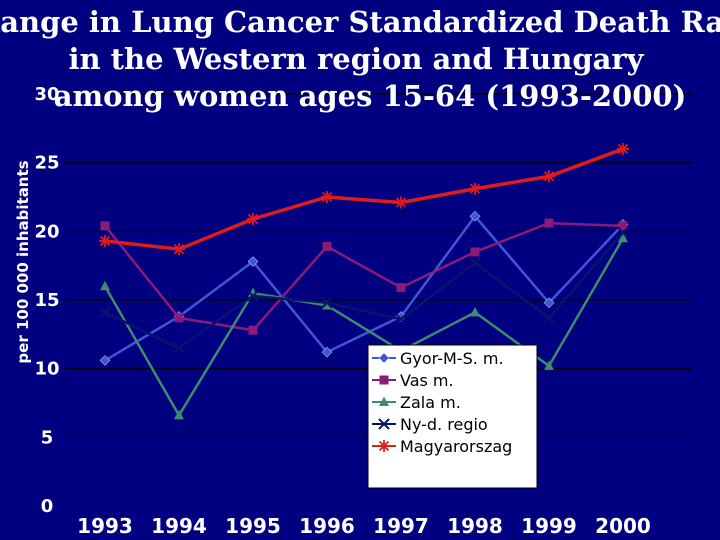 The height and width of the screenshot is (540, 720). Describe the element at coordinates (370, 96) in the screenshot. I see `chart-title-line-3: among women ages 15-64 (1993-2000)` at that location.